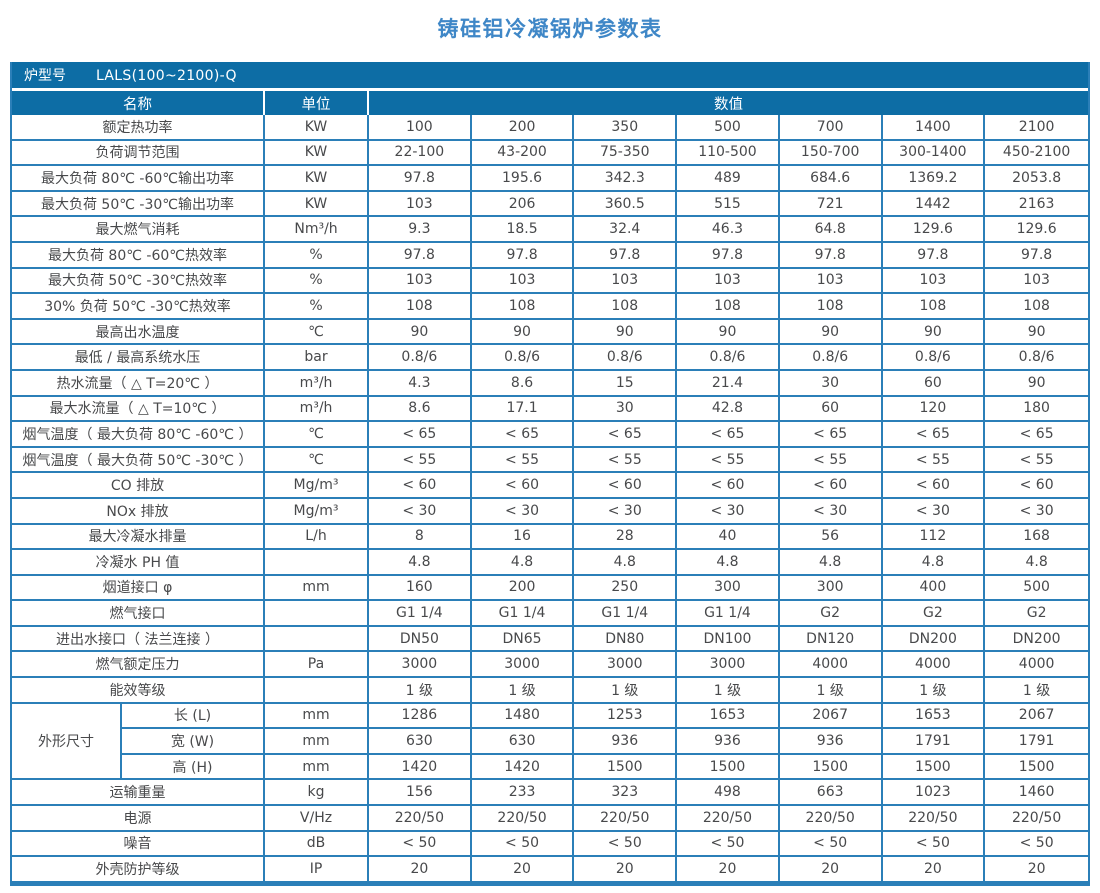  What do you see at coordinates (728, 639) in the screenshot?
I see `cell-value: DN100` at bounding box center [728, 639].